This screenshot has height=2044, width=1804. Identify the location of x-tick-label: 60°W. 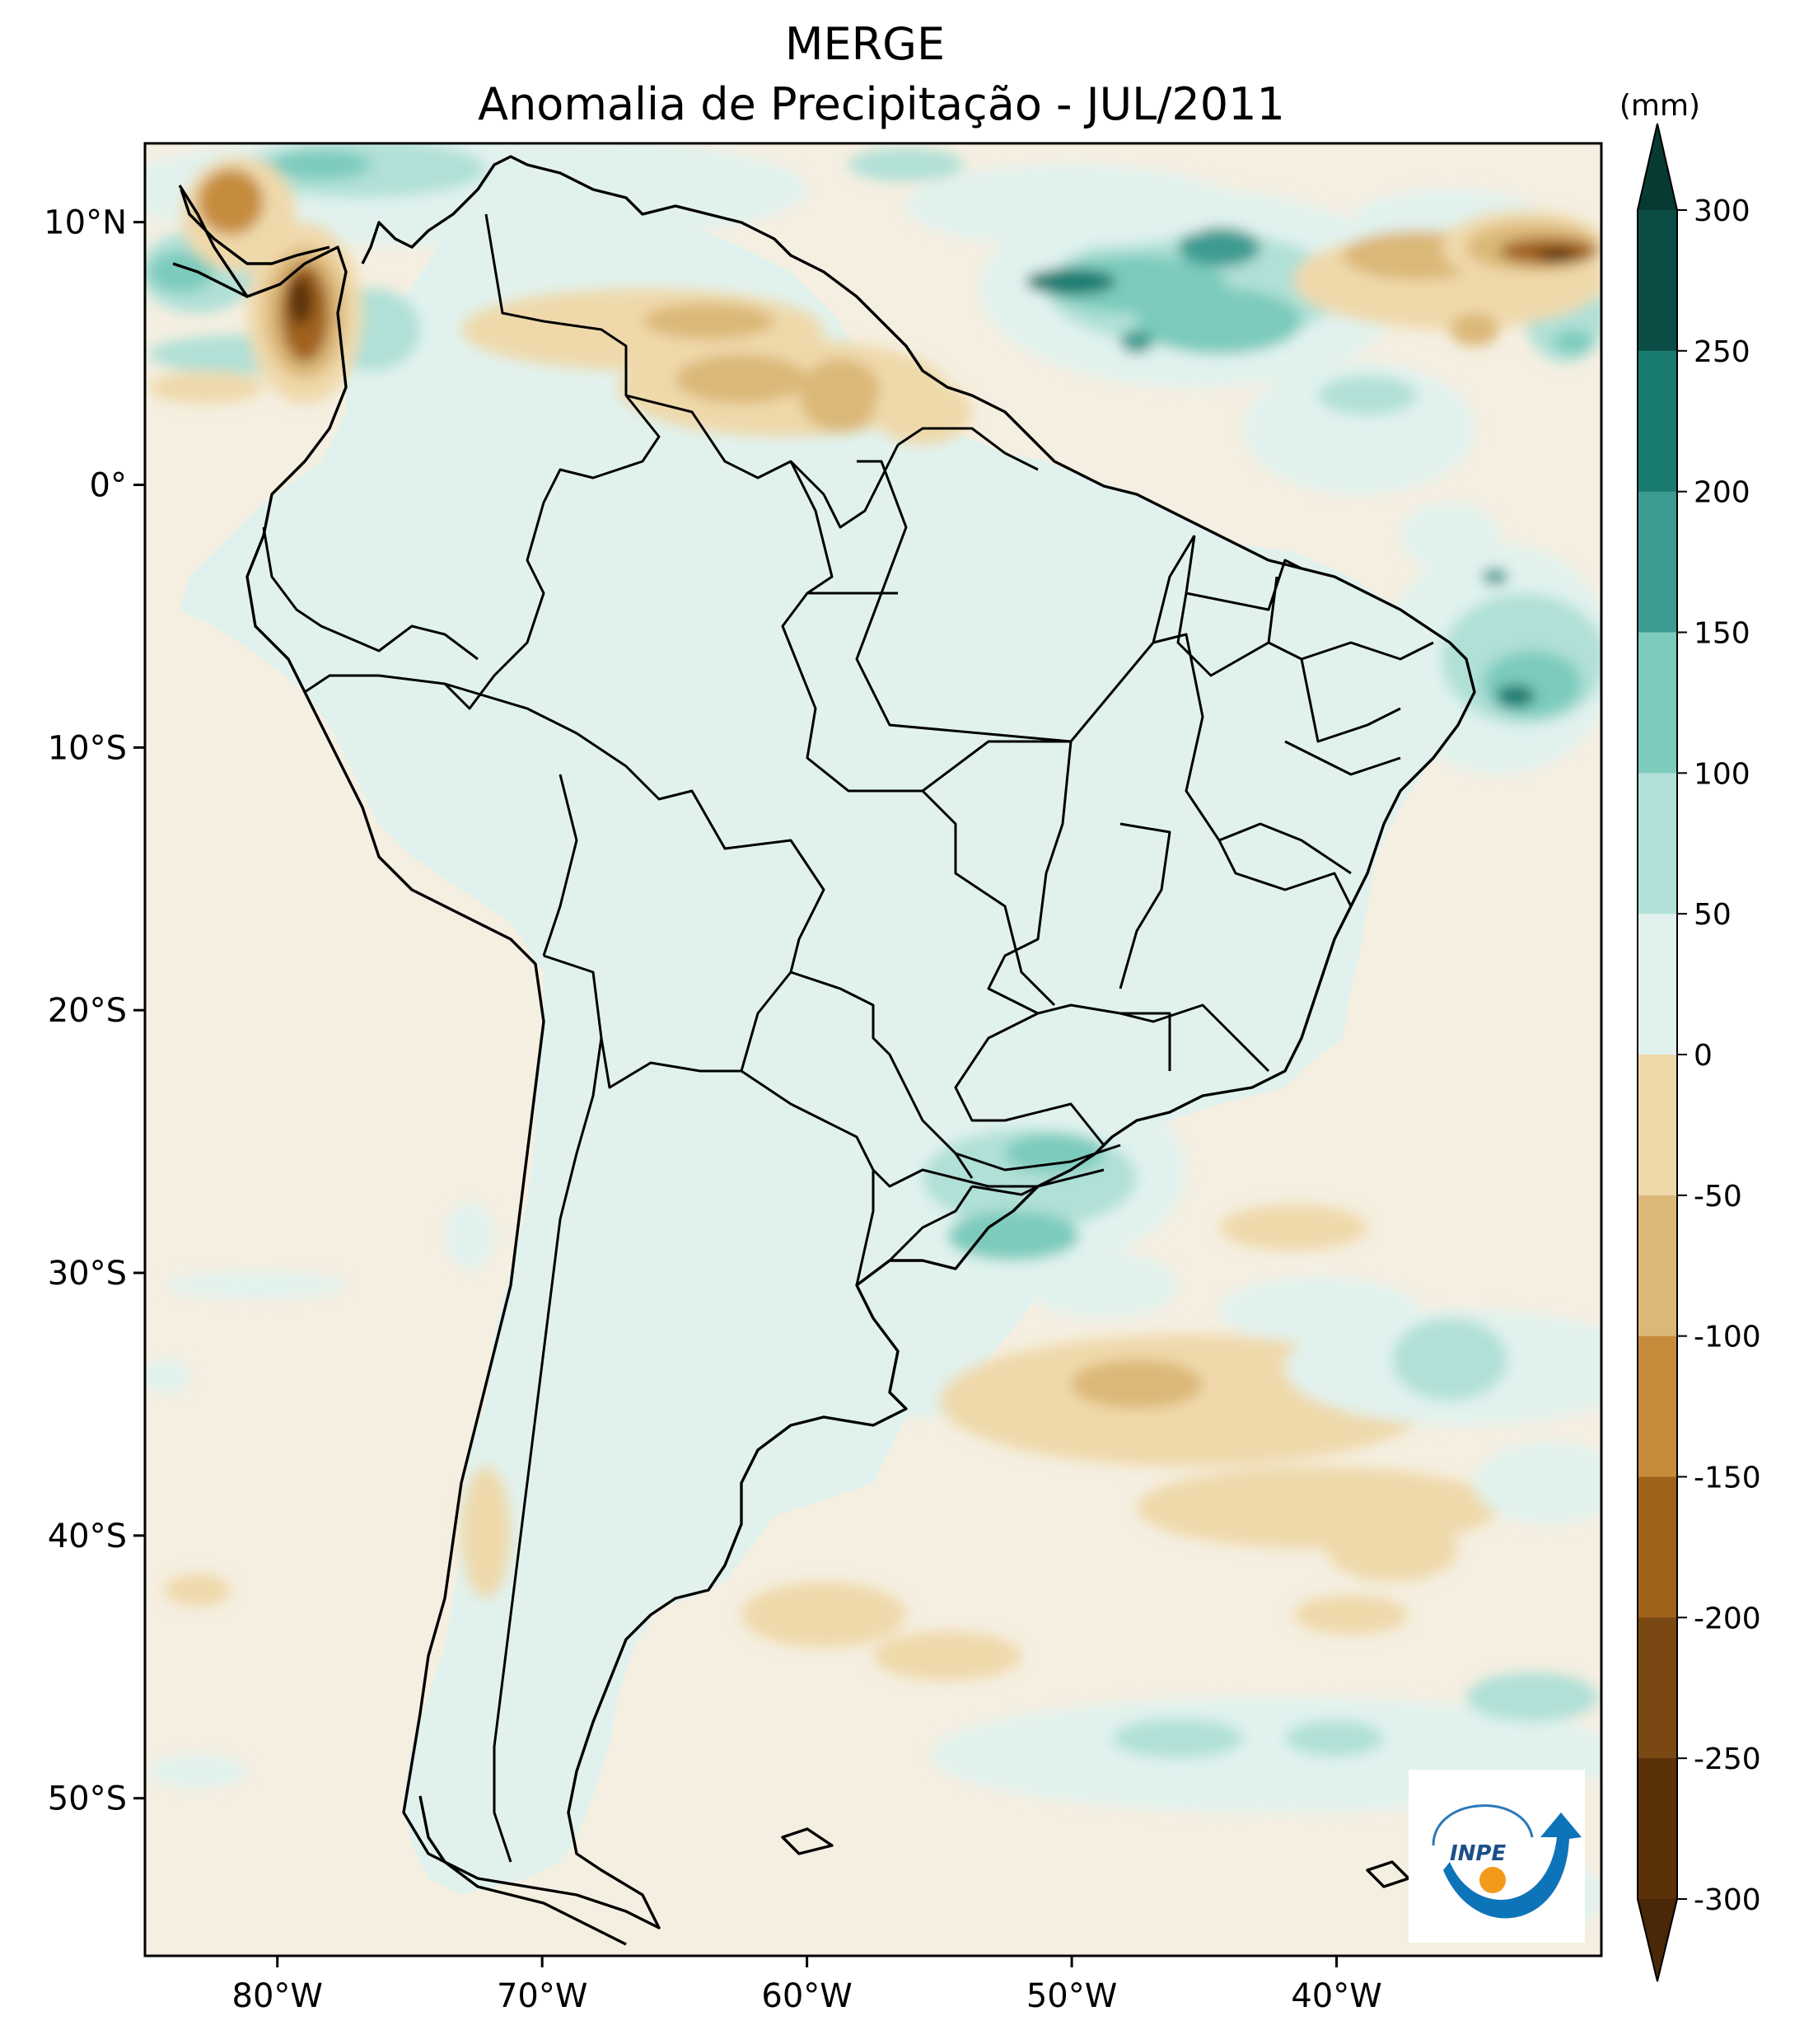
(806, 1996).